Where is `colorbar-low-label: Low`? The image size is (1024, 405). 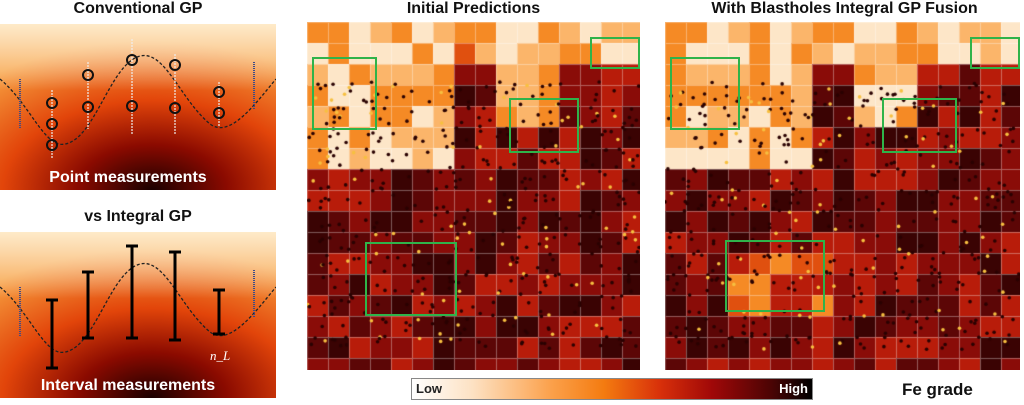
colorbar-low-label: Low is located at coordinates (429, 388).